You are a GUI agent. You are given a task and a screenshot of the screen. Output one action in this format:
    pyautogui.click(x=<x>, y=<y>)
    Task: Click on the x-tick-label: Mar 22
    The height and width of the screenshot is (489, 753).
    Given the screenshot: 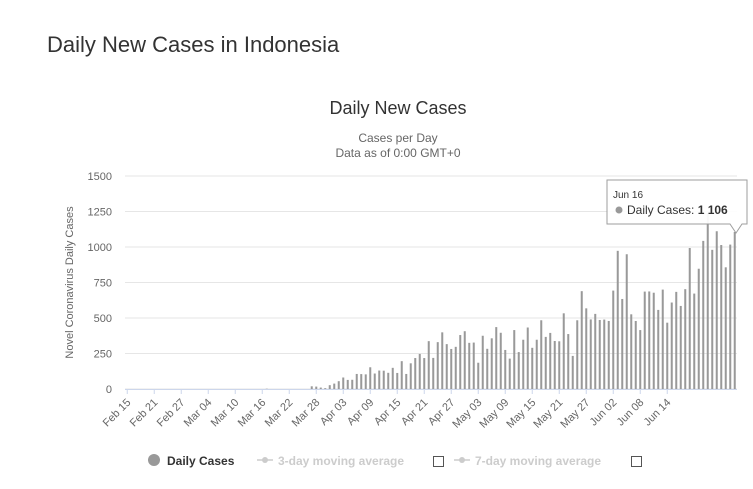 What is the action you would take?
    pyautogui.click(x=279, y=413)
    